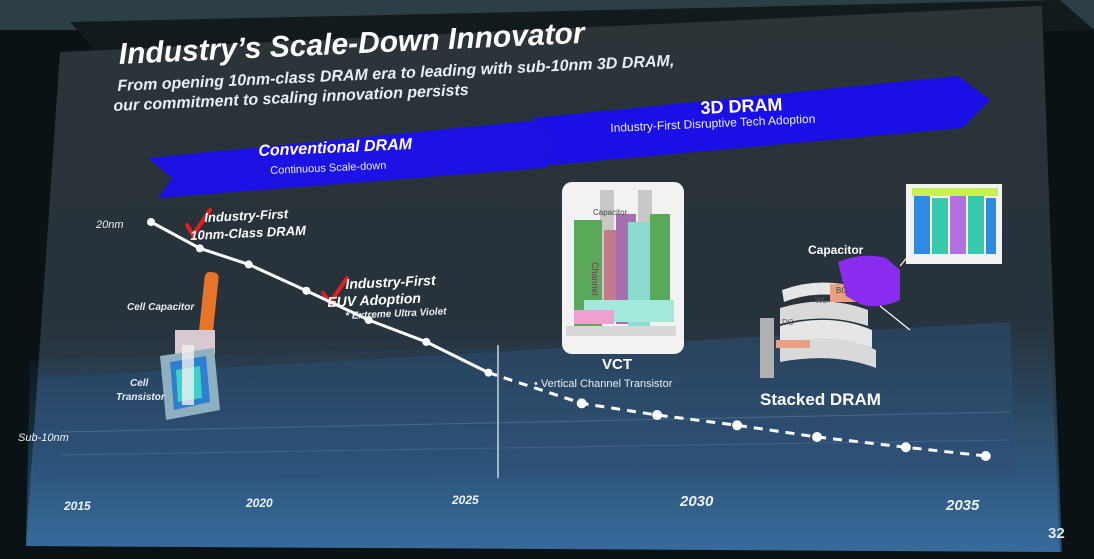 This screenshot has width=1094, height=559. I want to click on x-tick-label: 2030, so click(696, 501).